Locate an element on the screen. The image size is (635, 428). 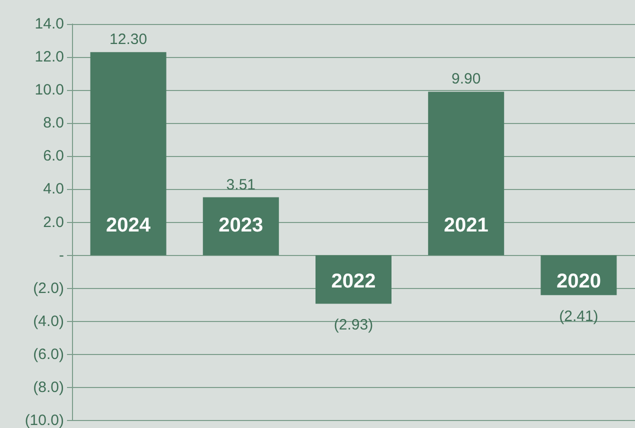
y-tick-label: 14.0 is located at coordinates (49, 24).